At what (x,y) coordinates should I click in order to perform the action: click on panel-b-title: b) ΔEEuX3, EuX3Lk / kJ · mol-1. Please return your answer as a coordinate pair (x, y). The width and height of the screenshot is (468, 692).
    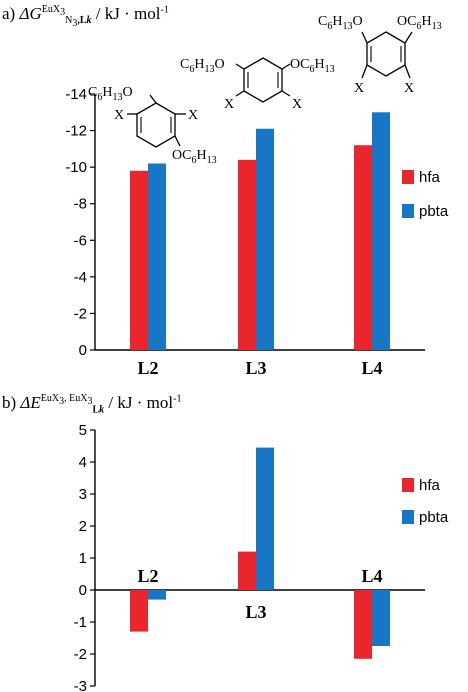
    Looking at the image, I should click on (91, 404).